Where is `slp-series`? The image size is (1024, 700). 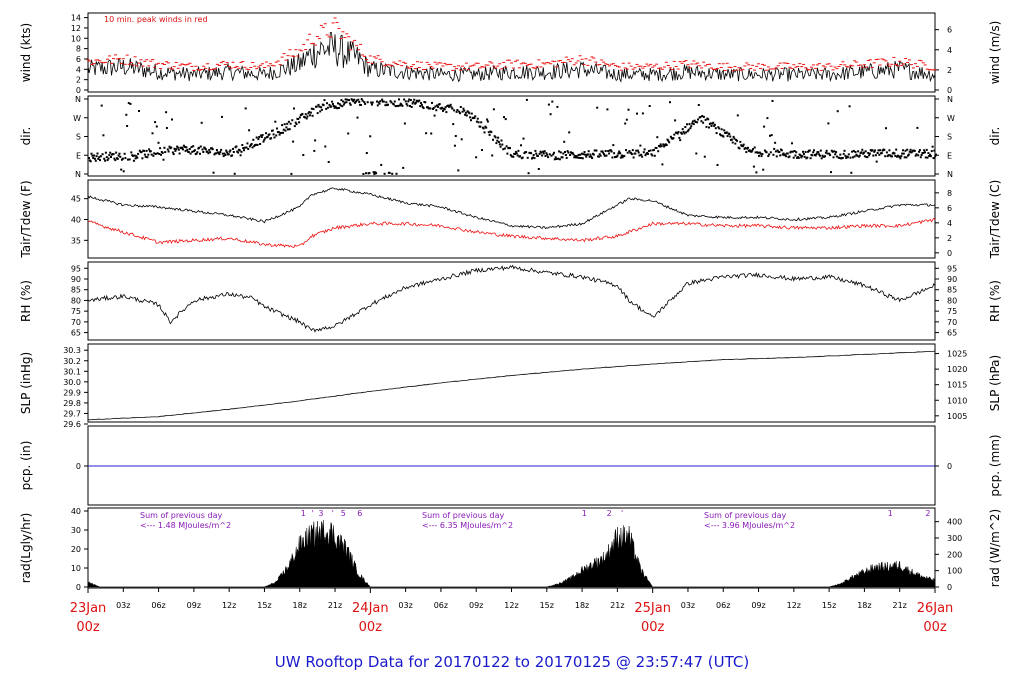
slp-series is located at coordinates (511, 385).